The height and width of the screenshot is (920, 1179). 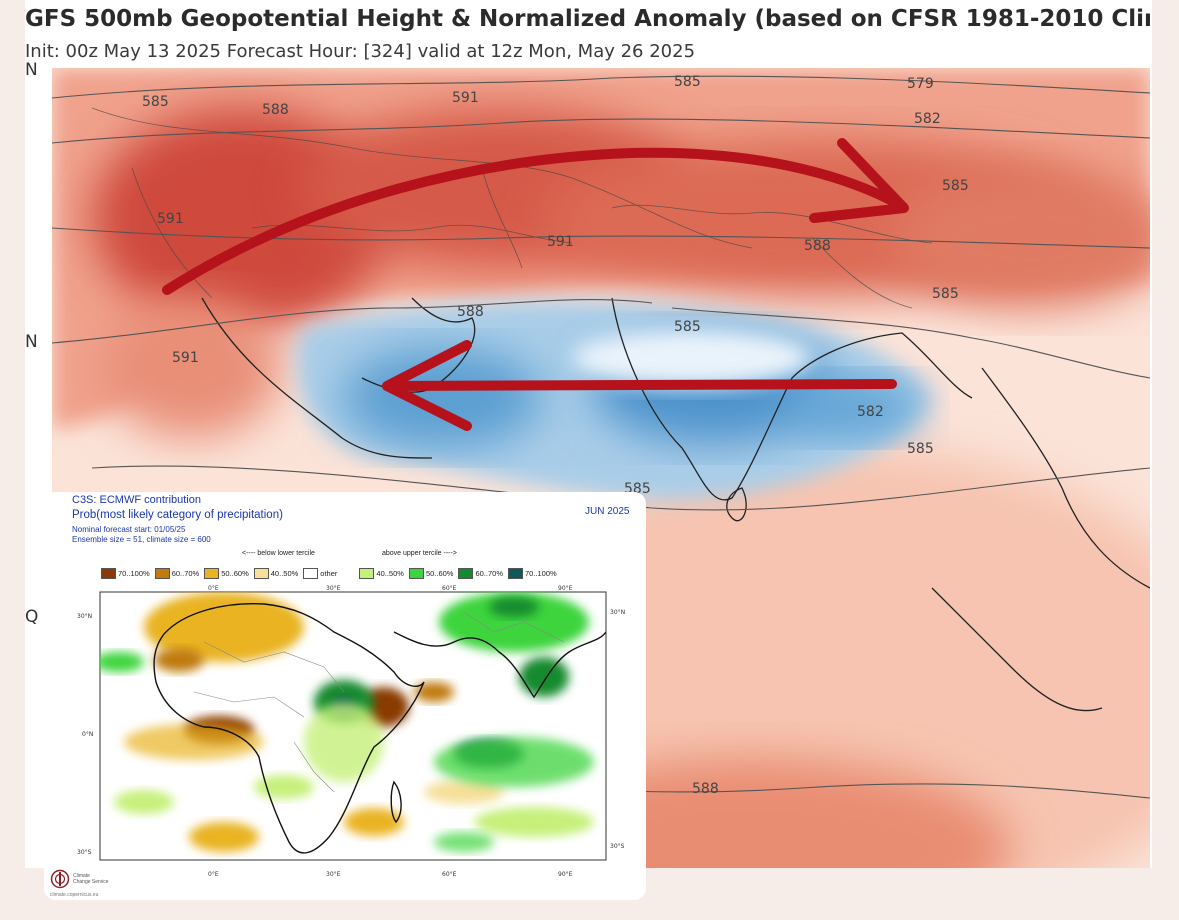 What do you see at coordinates (136, 500) in the screenshot?
I see `inset-title: C3S: ECMWF contribution` at bounding box center [136, 500].